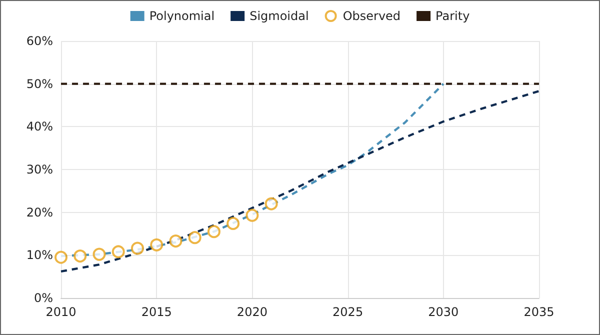  Describe the element at coordinates (39, 255) in the screenshot. I see `y-tick-label: 10%` at that location.